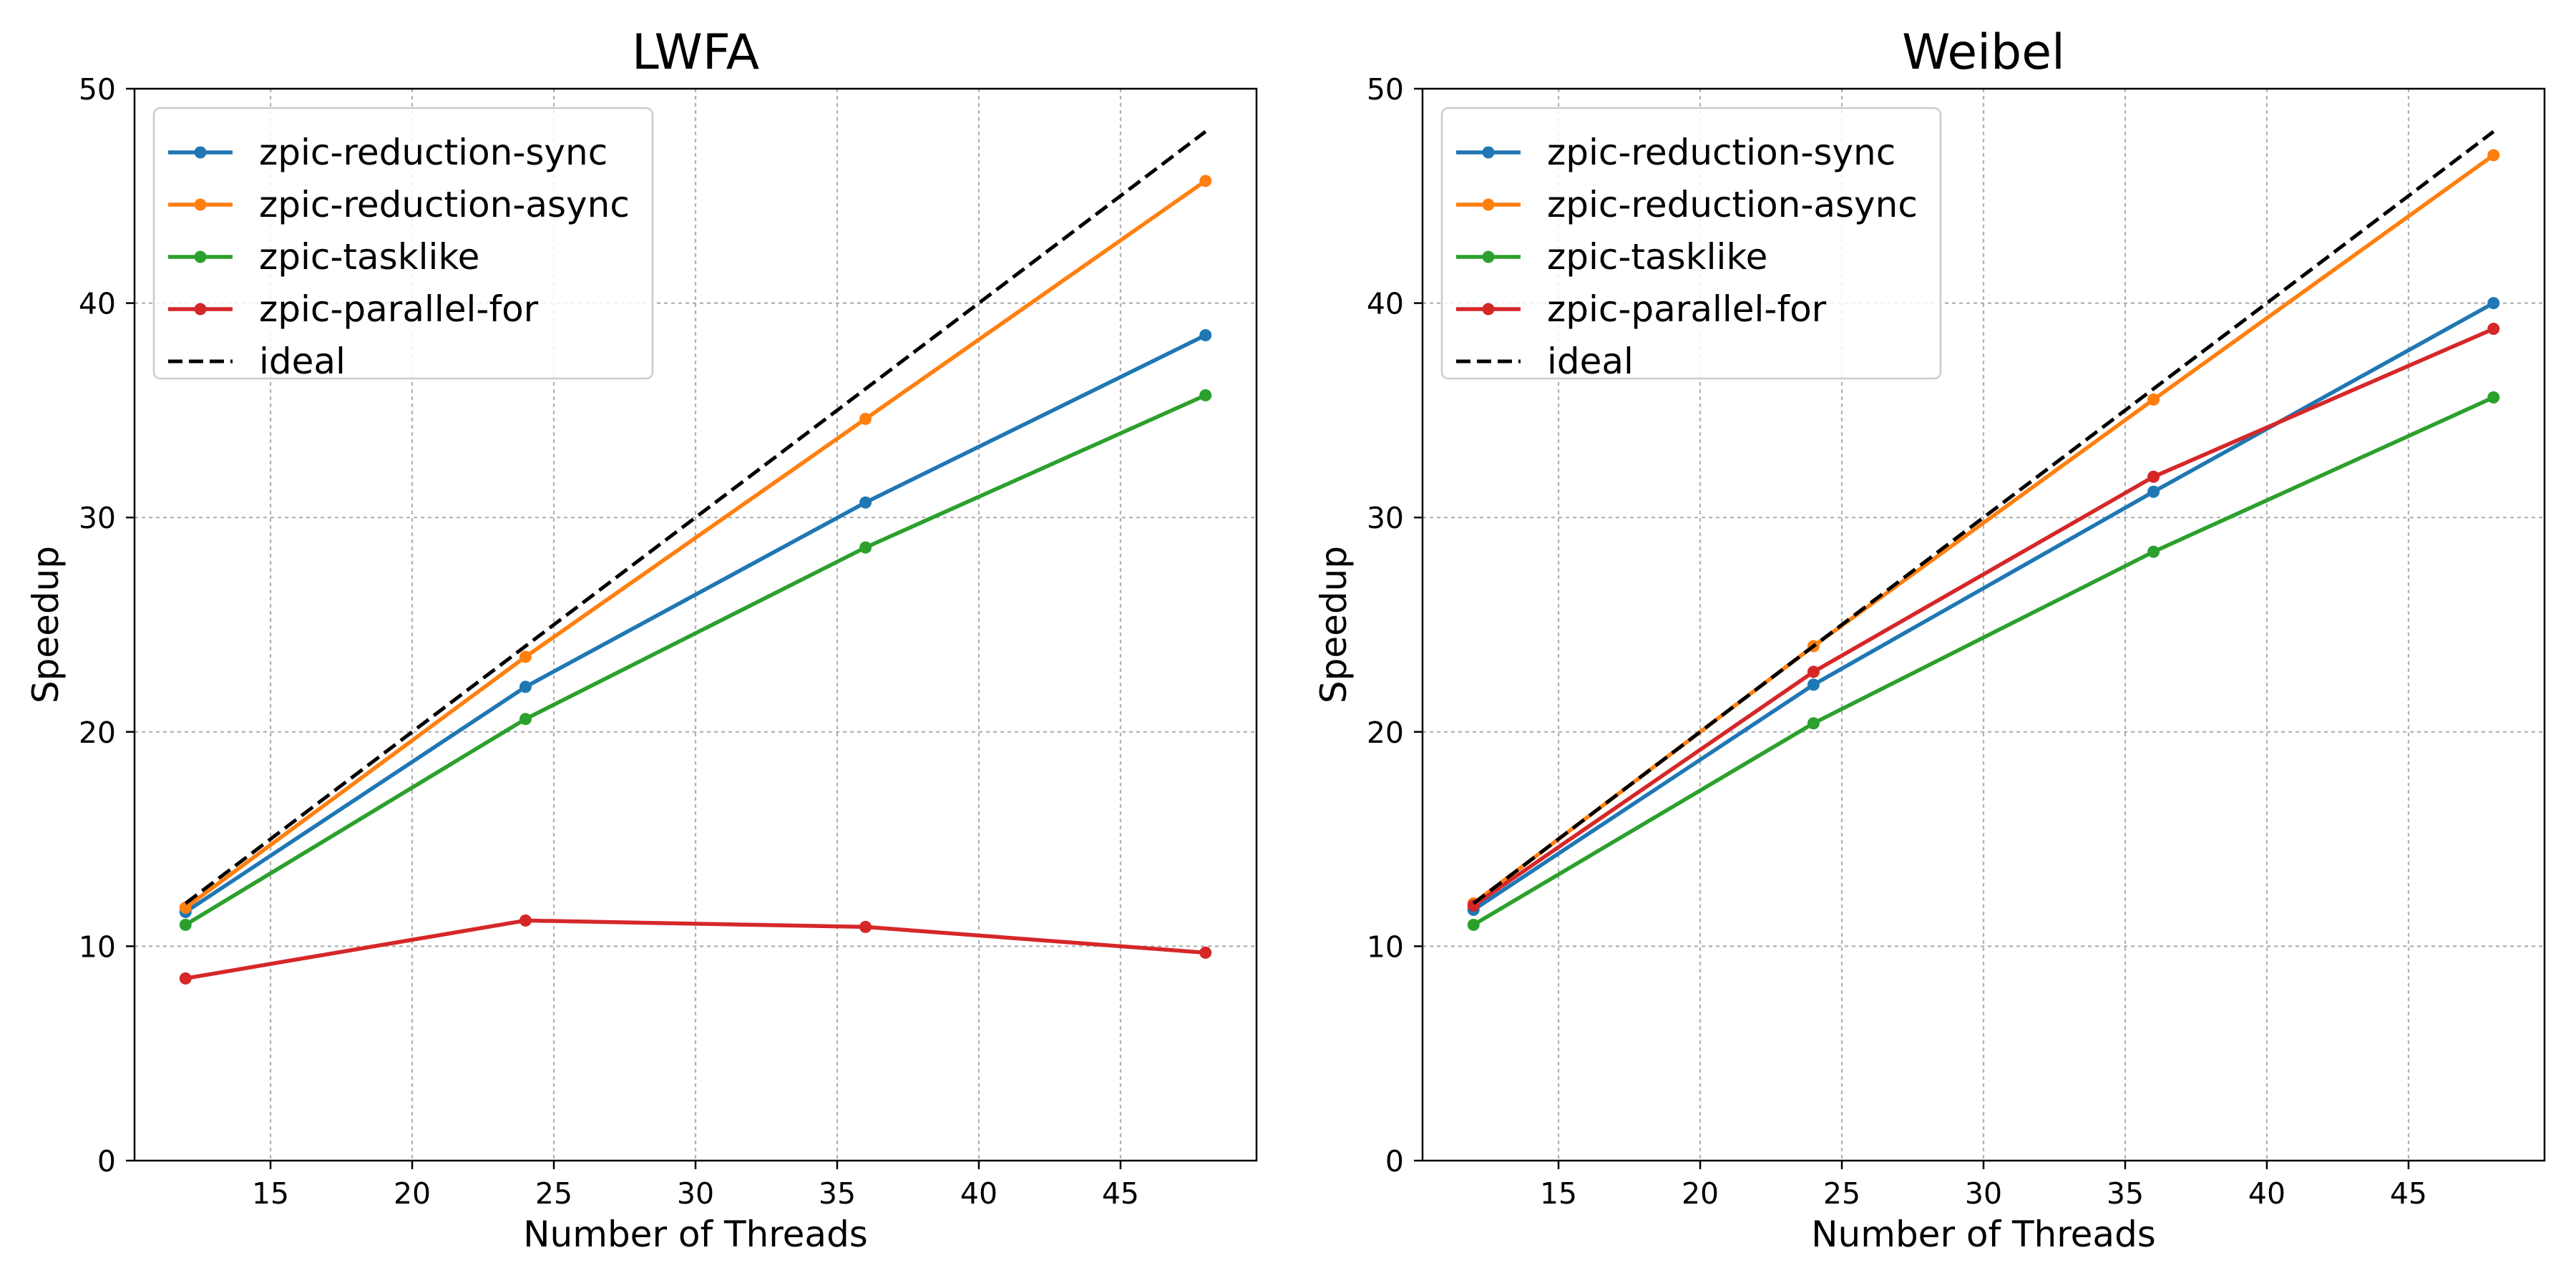  Describe the element at coordinates (695, 52) in the screenshot. I see `chart-title: LWFA` at that location.